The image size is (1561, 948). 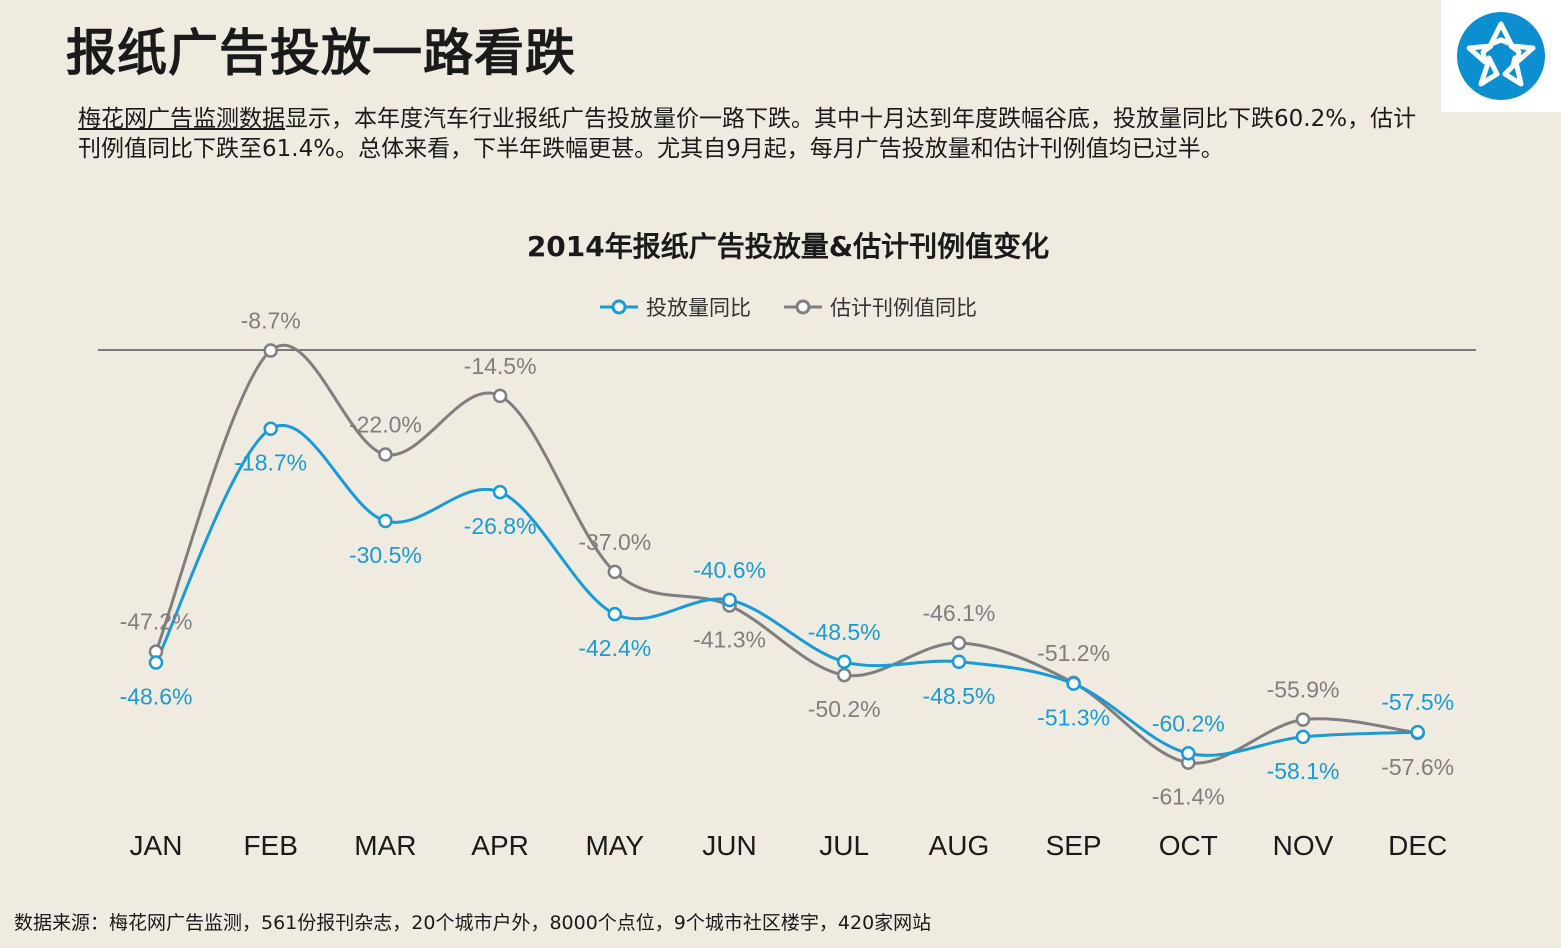 What do you see at coordinates (270, 428) in the screenshot?
I see `data-point-blue-feb` at bounding box center [270, 428].